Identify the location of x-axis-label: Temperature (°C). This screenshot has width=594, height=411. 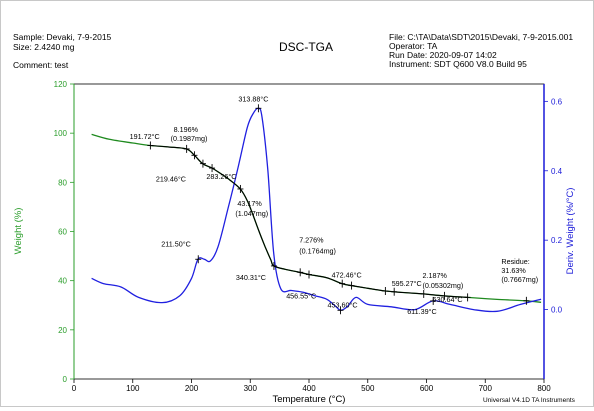
(309, 399).